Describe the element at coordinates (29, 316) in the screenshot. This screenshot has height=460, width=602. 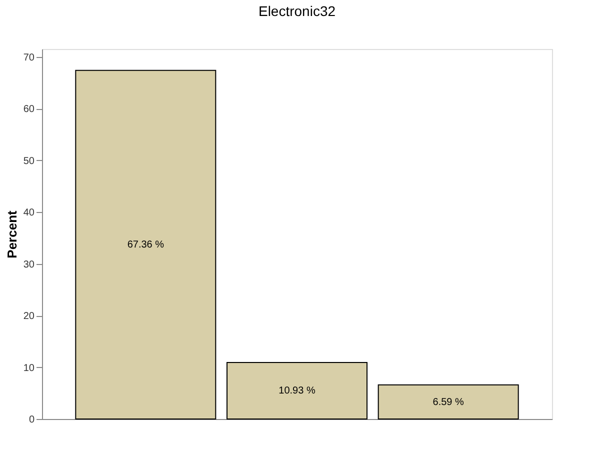
I see `y-tick-label: 20` at that location.